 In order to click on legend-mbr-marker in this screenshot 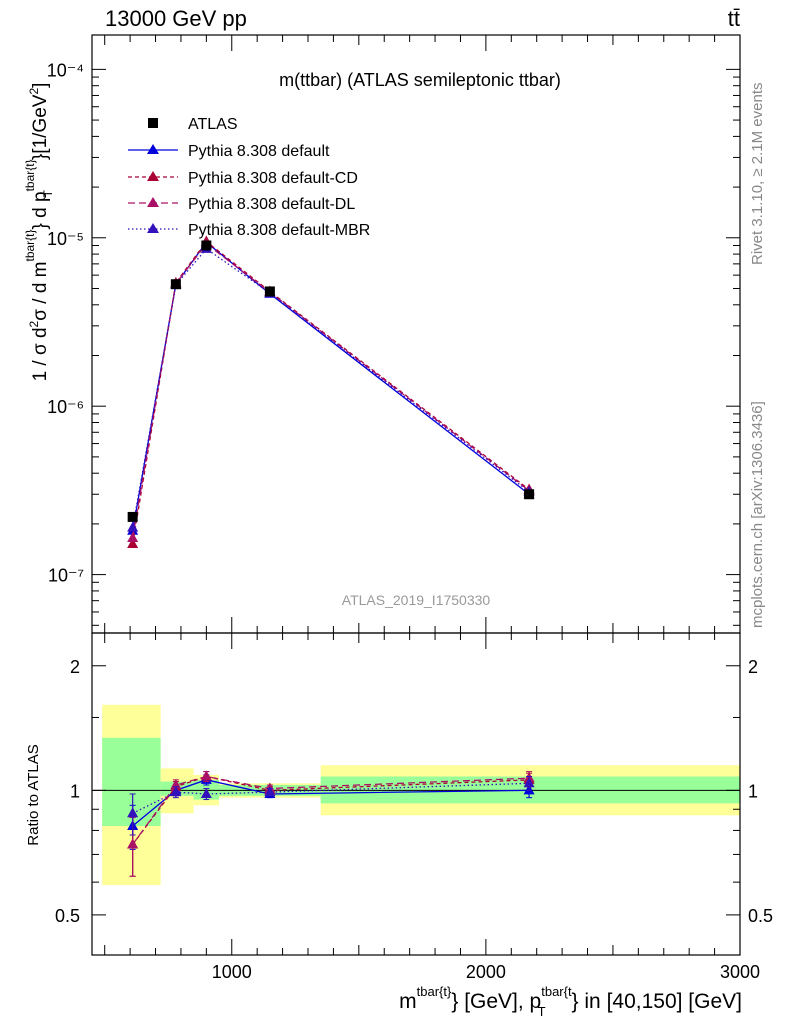, I will do `click(153, 228)`.